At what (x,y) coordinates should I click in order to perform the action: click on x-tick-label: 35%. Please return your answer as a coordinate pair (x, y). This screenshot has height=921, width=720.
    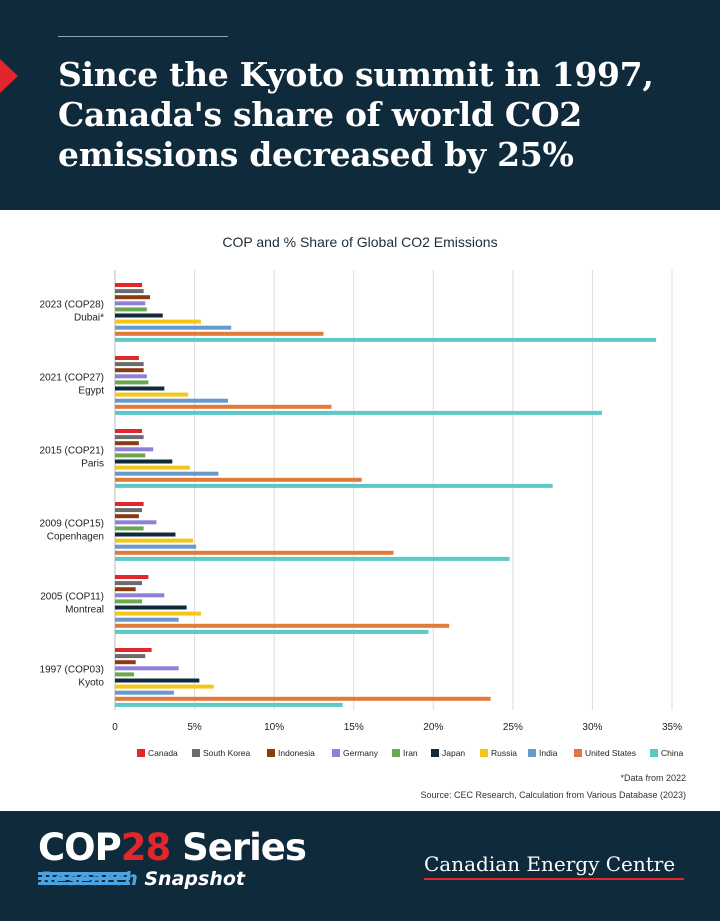
    Looking at the image, I should click on (672, 727).